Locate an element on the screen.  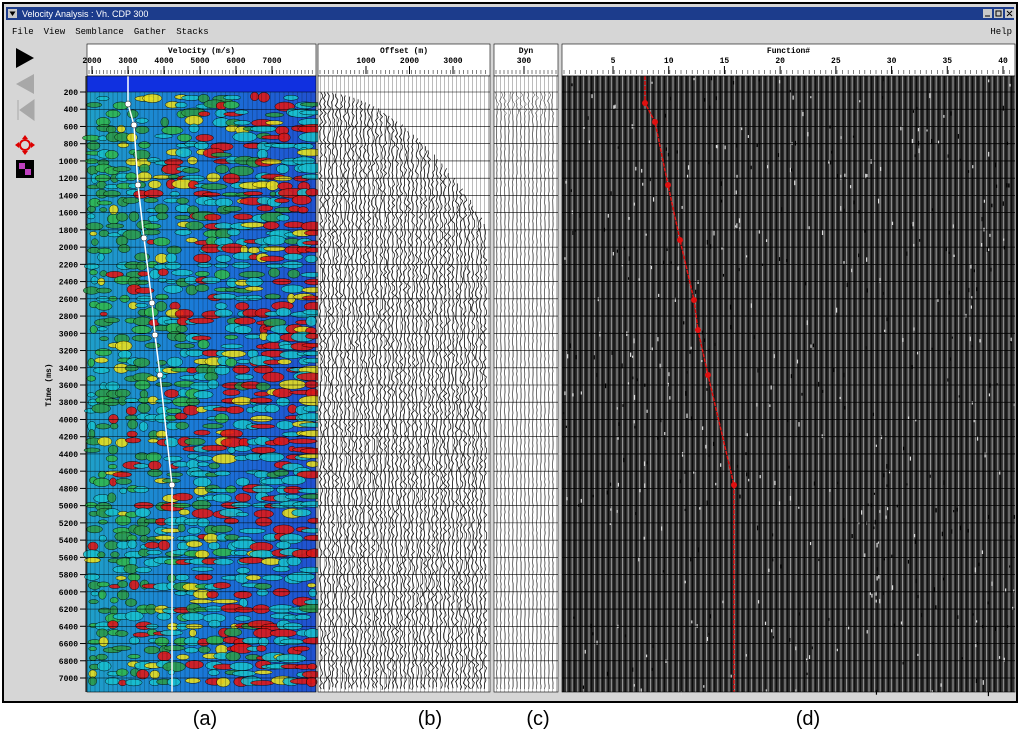
menu-item: File is located at coordinates (23, 32).